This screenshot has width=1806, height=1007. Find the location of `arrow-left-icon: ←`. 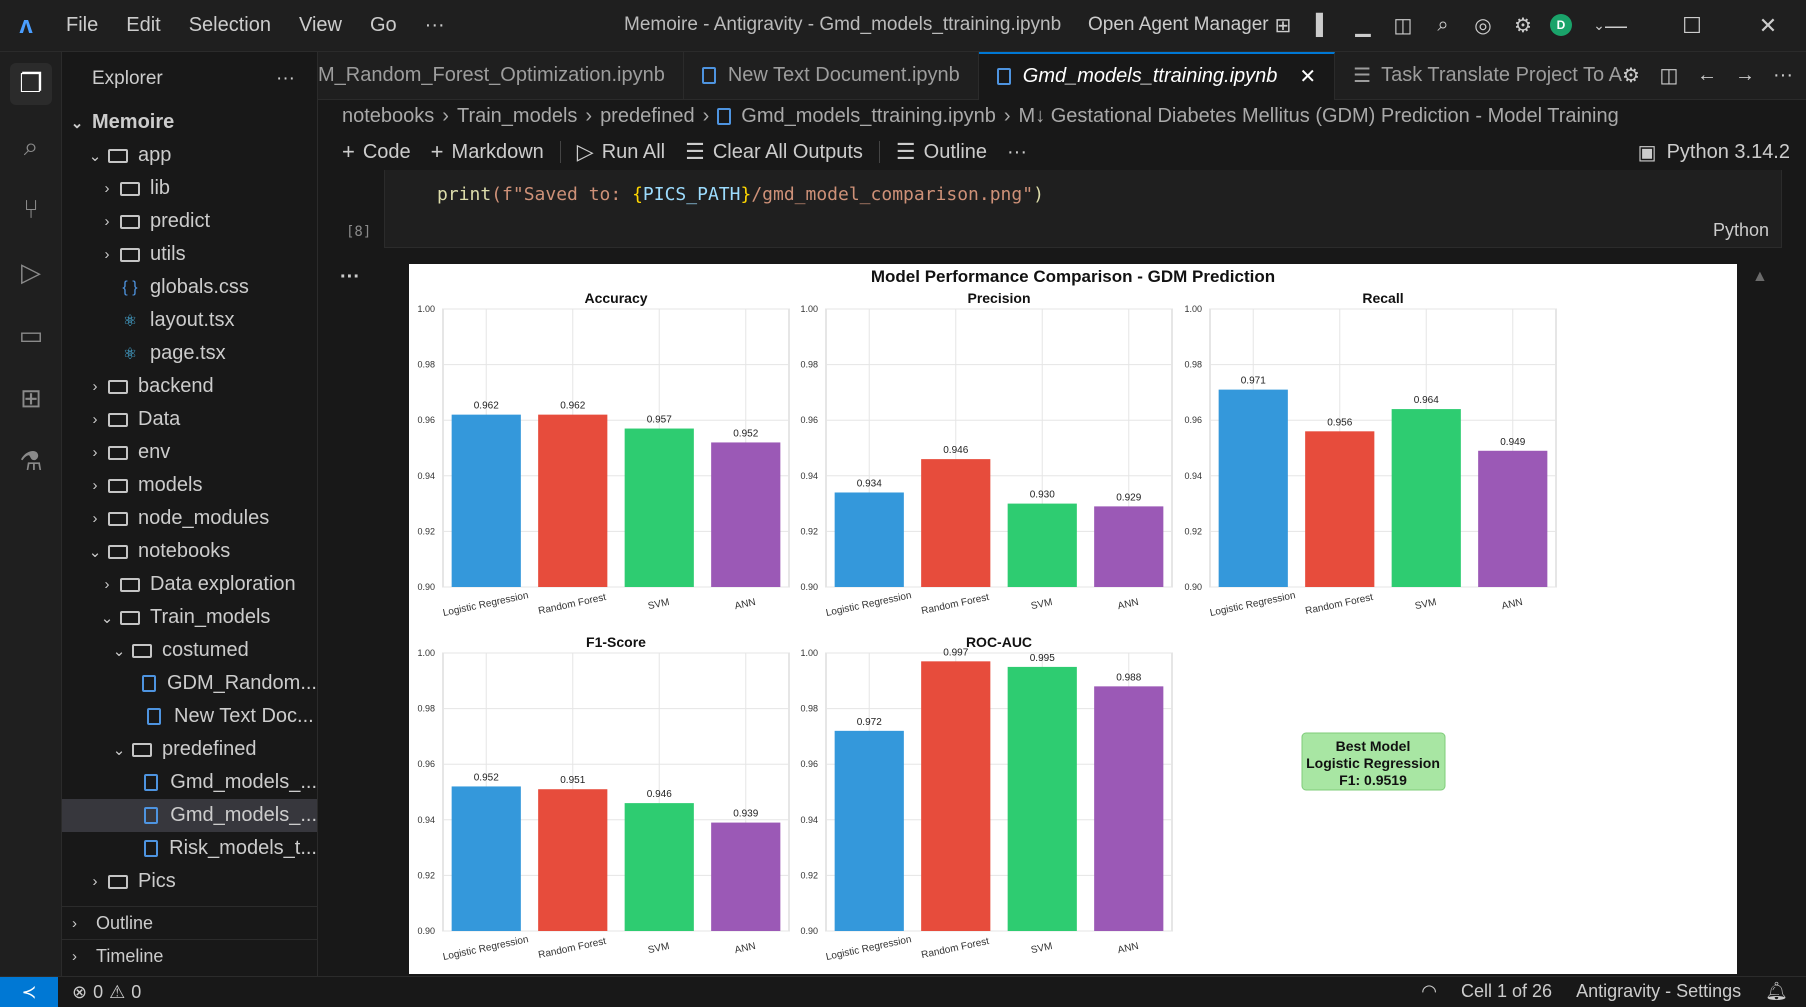

arrow-left-icon: ← is located at coordinates (1707, 74).